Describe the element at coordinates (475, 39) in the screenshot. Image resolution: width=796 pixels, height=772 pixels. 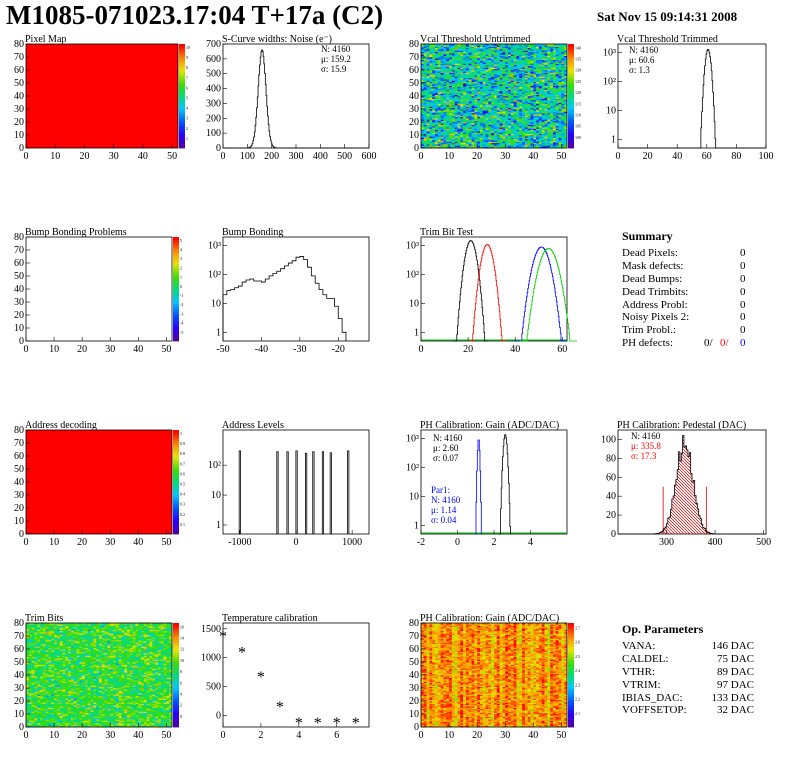
I see `chart-title: Vcal Threshold Untrimmed` at that location.